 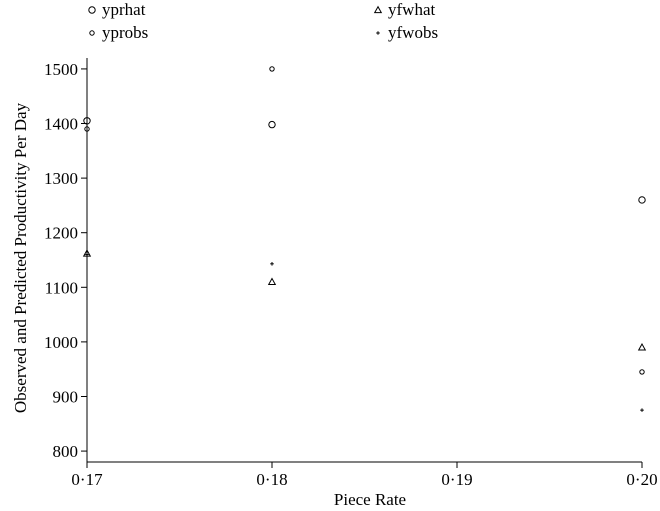 What do you see at coordinates (370, 499) in the screenshot?
I see `x-axis-title: Piece Rate` at bounding box center [370, 499].